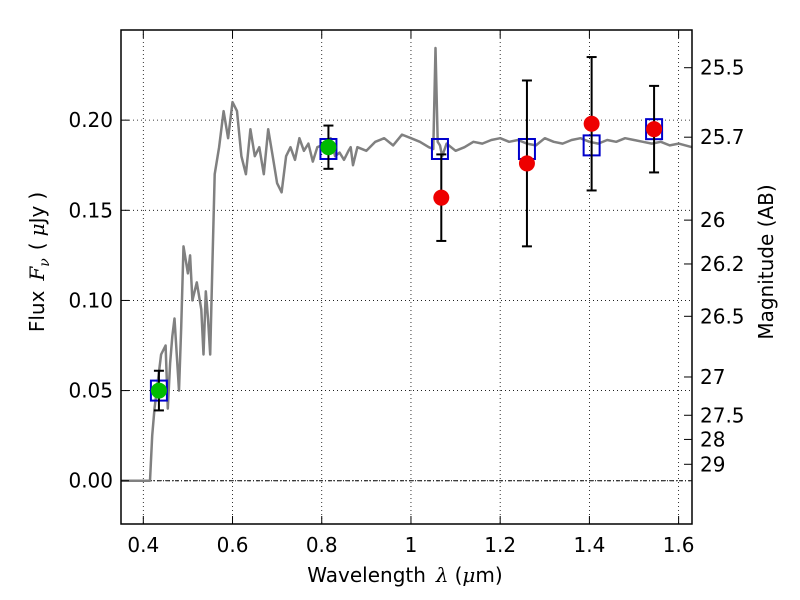  I want to click on y-tick-label: 0.15, so click(90, 210).